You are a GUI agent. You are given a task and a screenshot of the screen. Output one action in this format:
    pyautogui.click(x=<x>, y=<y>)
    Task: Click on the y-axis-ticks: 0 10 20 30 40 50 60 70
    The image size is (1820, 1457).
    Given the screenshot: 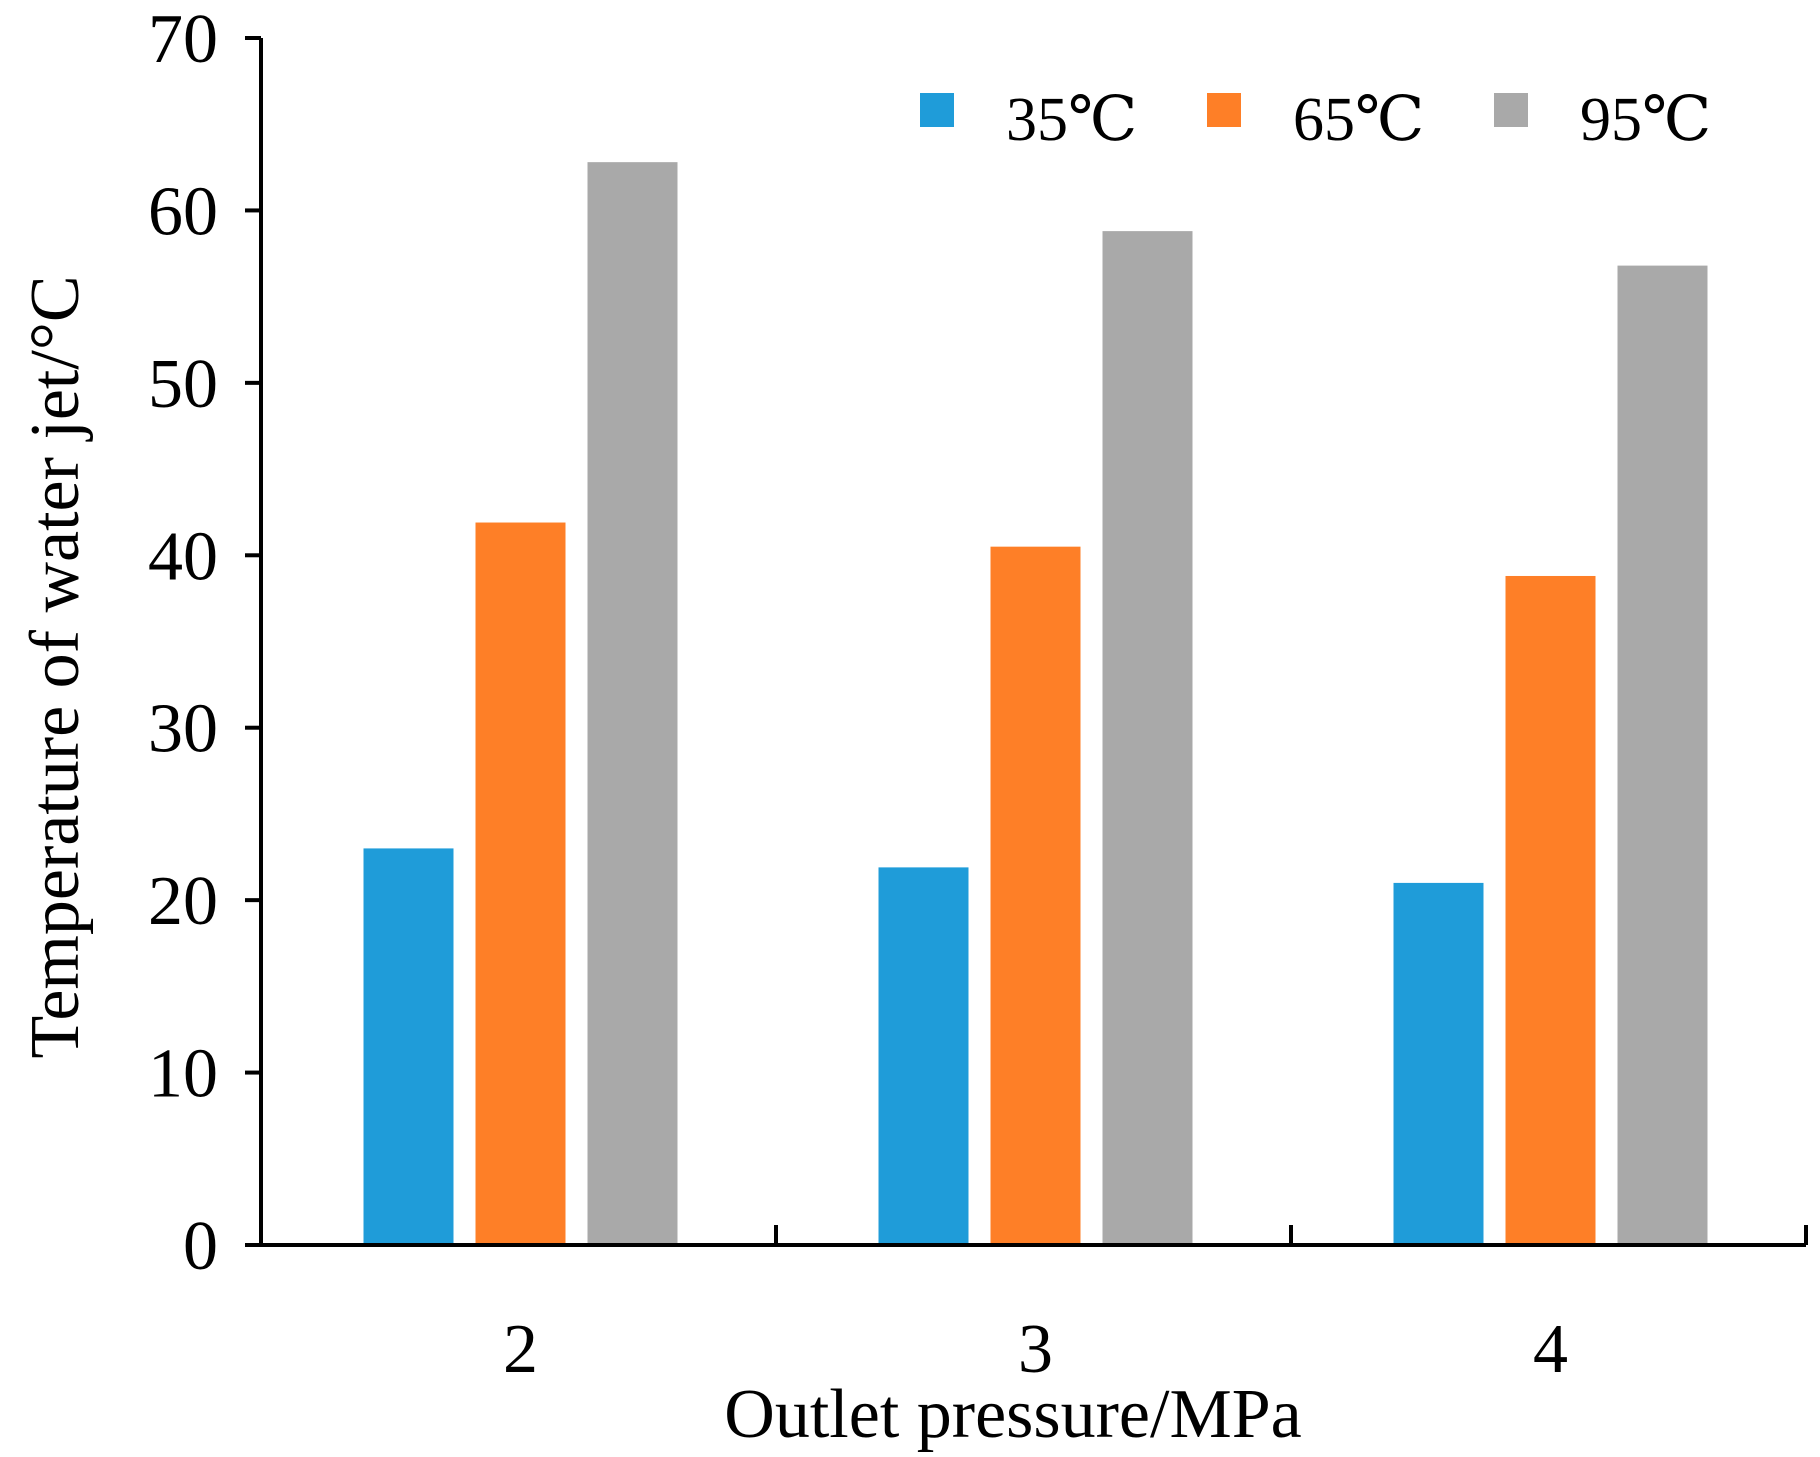 What is the action you would take?
    pyautogui.click(x=204, y=643)
    